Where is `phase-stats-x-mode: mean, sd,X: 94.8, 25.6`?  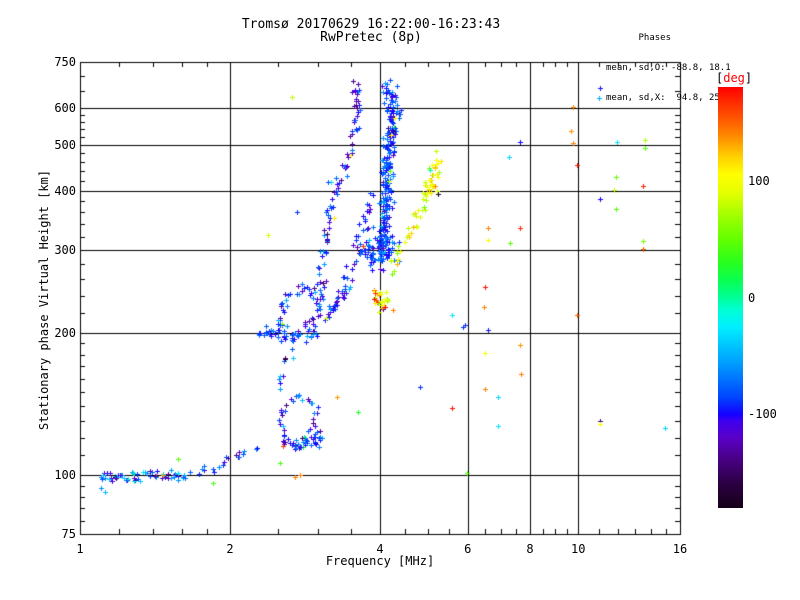 phase-stats-x-mode: mean, sd,X: 94.8, 25.6 is located at coordinates (668, 98).